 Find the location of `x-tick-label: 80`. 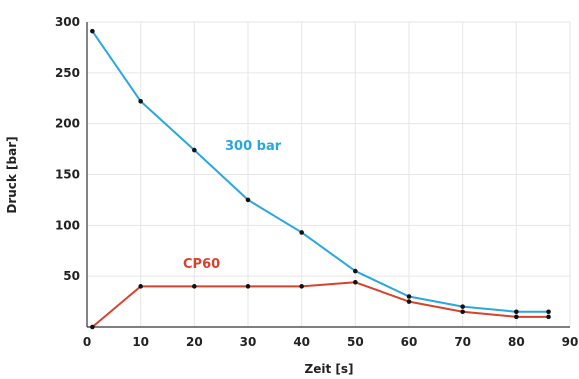

x-tick-label: 80 is located at coordinates (516, 342).